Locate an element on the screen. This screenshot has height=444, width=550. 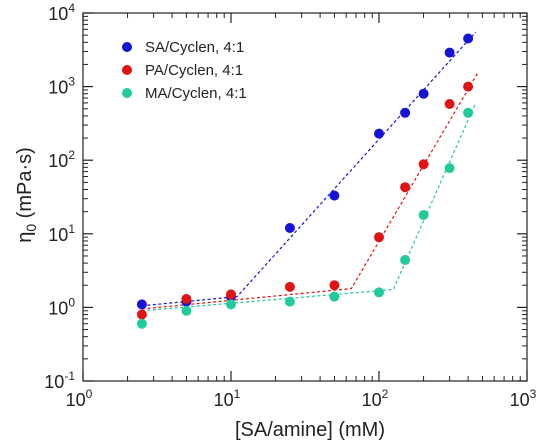
x-tick-label: 10⁰ is located at coordinates (79, 398).